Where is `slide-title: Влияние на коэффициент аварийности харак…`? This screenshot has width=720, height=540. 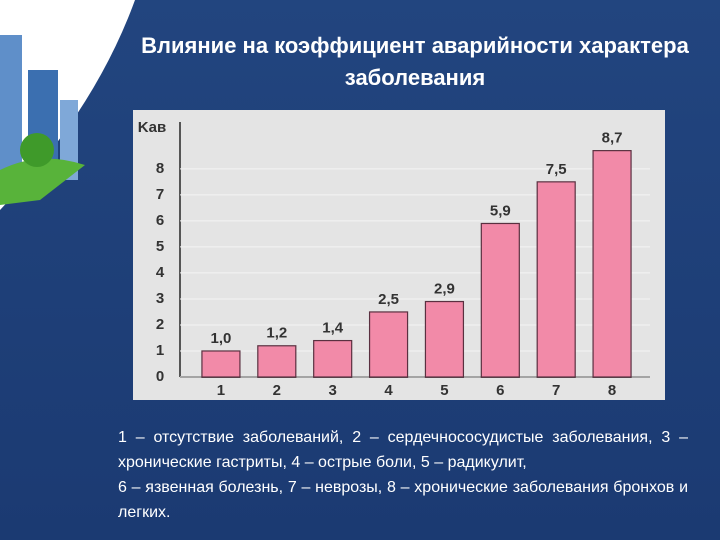 slide-title: Влияние на коэффициент аварийности харак… is located at coordinates (415, 61).